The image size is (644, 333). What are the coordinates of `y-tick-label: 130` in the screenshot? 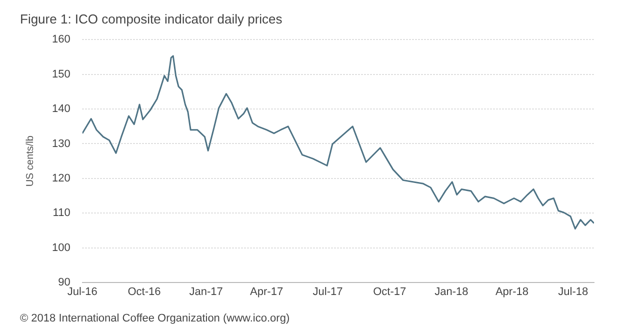 It's located at (61, 144).